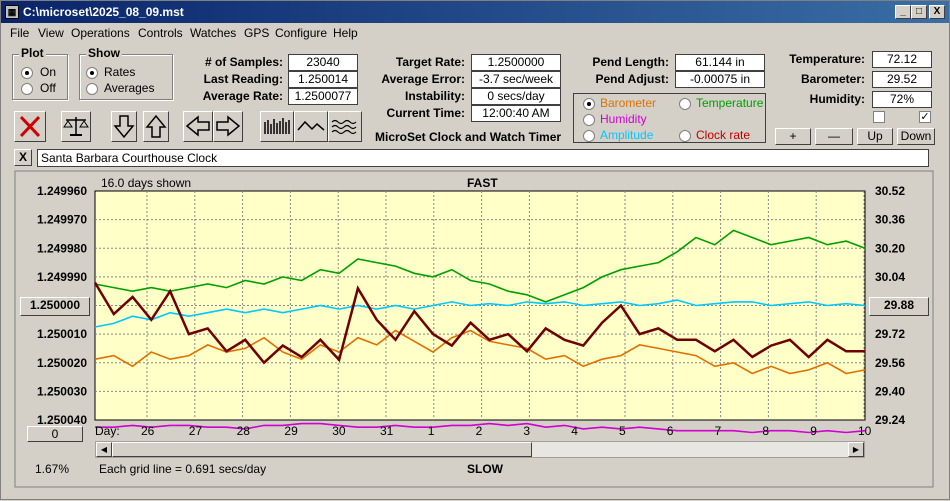 The image size is (950, 501). What do you see at coordinates (916, 136) in the screenshot?
I see `scale-down-button: Down` at bounding box center [916, 136].